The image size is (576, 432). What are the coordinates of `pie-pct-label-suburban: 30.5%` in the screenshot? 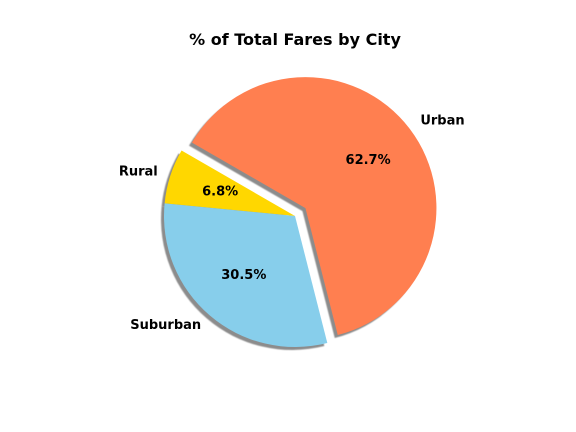 It's located at (243, 275).